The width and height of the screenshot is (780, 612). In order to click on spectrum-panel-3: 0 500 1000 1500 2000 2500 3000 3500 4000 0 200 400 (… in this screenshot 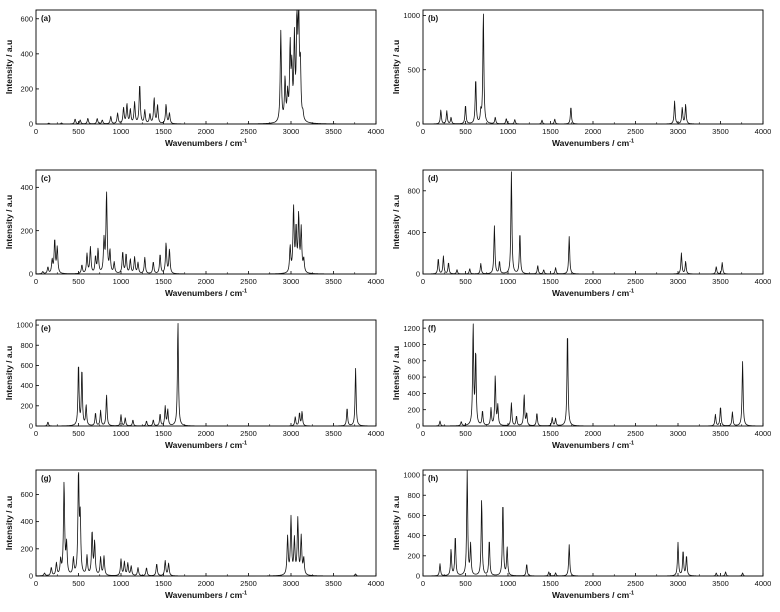, I will do `click(194, 233)`.